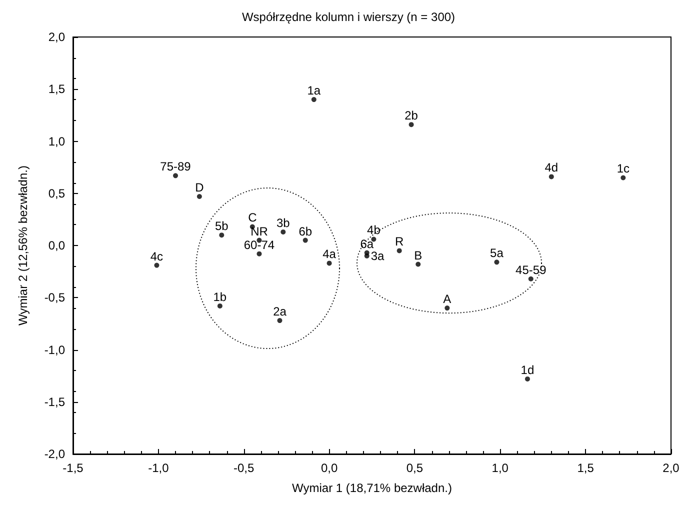  What do you see at coordinates (55, 401) in the screenshot?
I see `y-tick-label: -1,5` at bounding box center [55, 401].